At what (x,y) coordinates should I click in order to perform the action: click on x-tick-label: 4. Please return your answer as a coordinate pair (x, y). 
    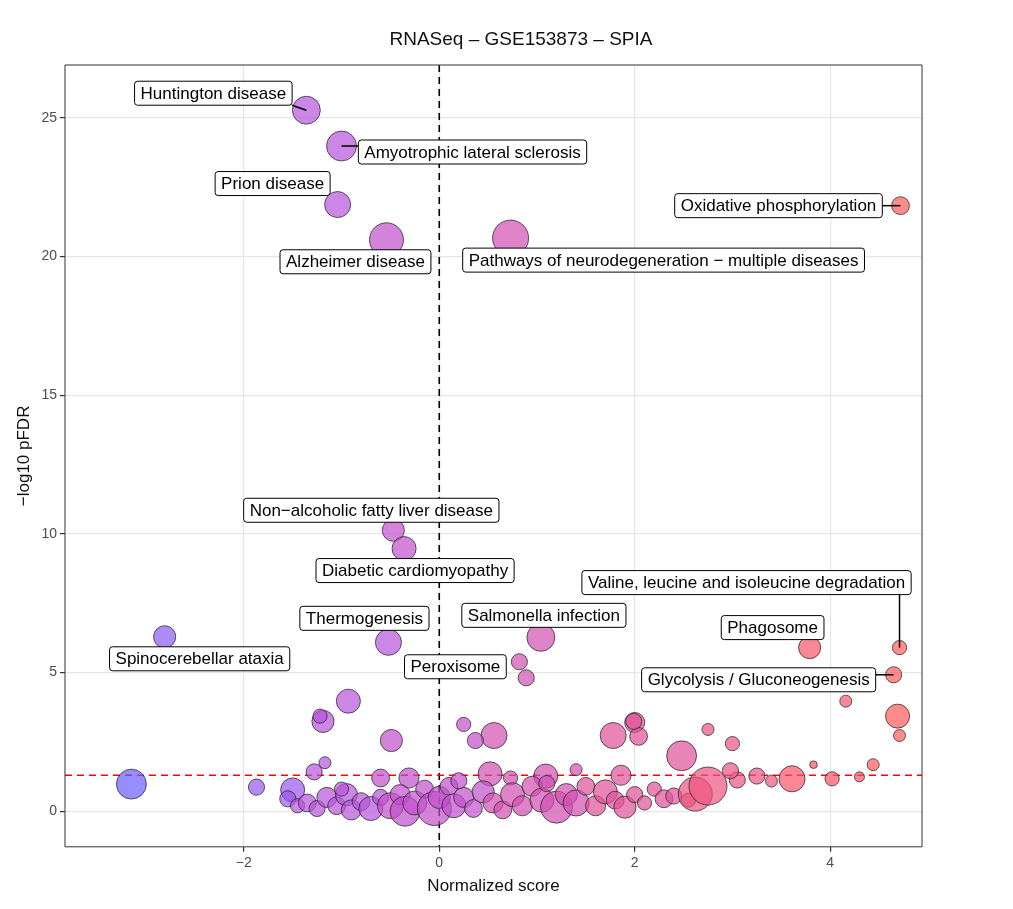
    Looking at the image, I should click on (830, 862).